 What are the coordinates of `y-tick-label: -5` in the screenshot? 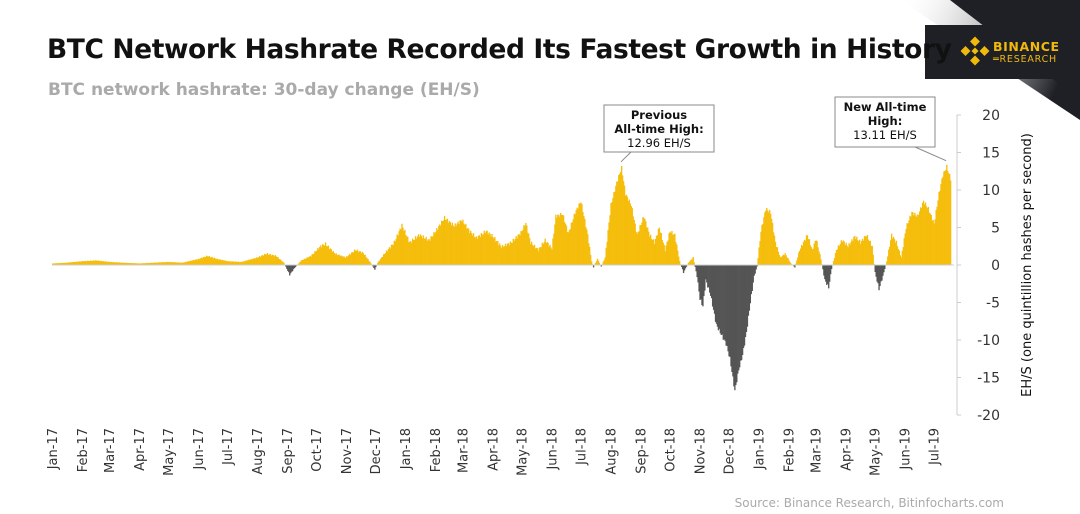 It's located at (993, 304).